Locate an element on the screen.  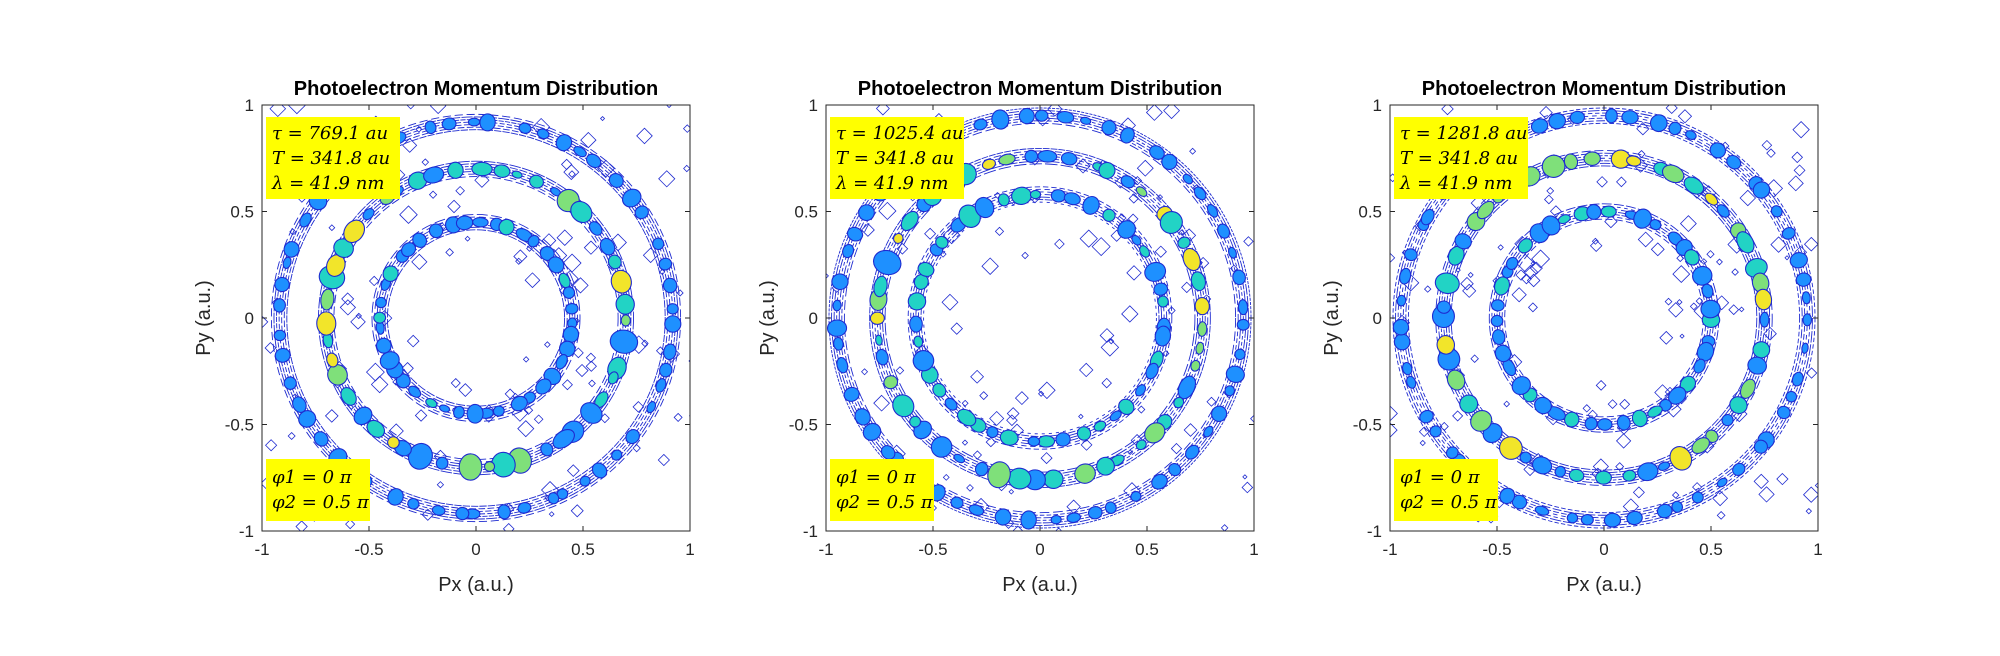
annotation-bottom: φ1 = 0 π φ2 = 0.5 π is located at coordinates (1446, 490).